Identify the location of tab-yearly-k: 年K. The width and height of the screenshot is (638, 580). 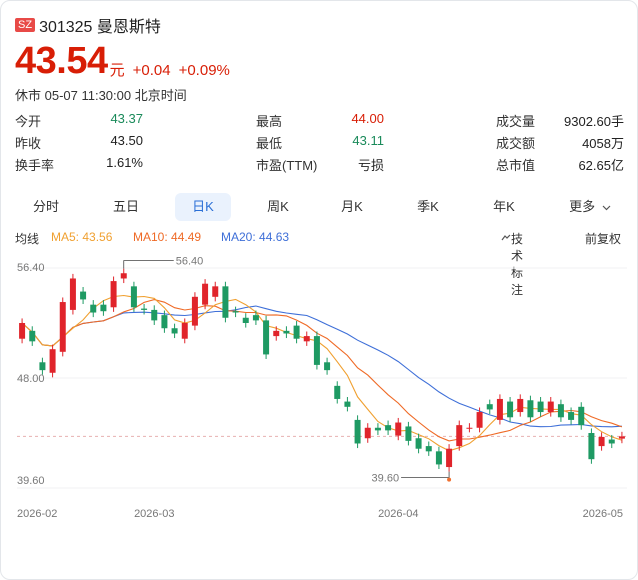
(504, 206).